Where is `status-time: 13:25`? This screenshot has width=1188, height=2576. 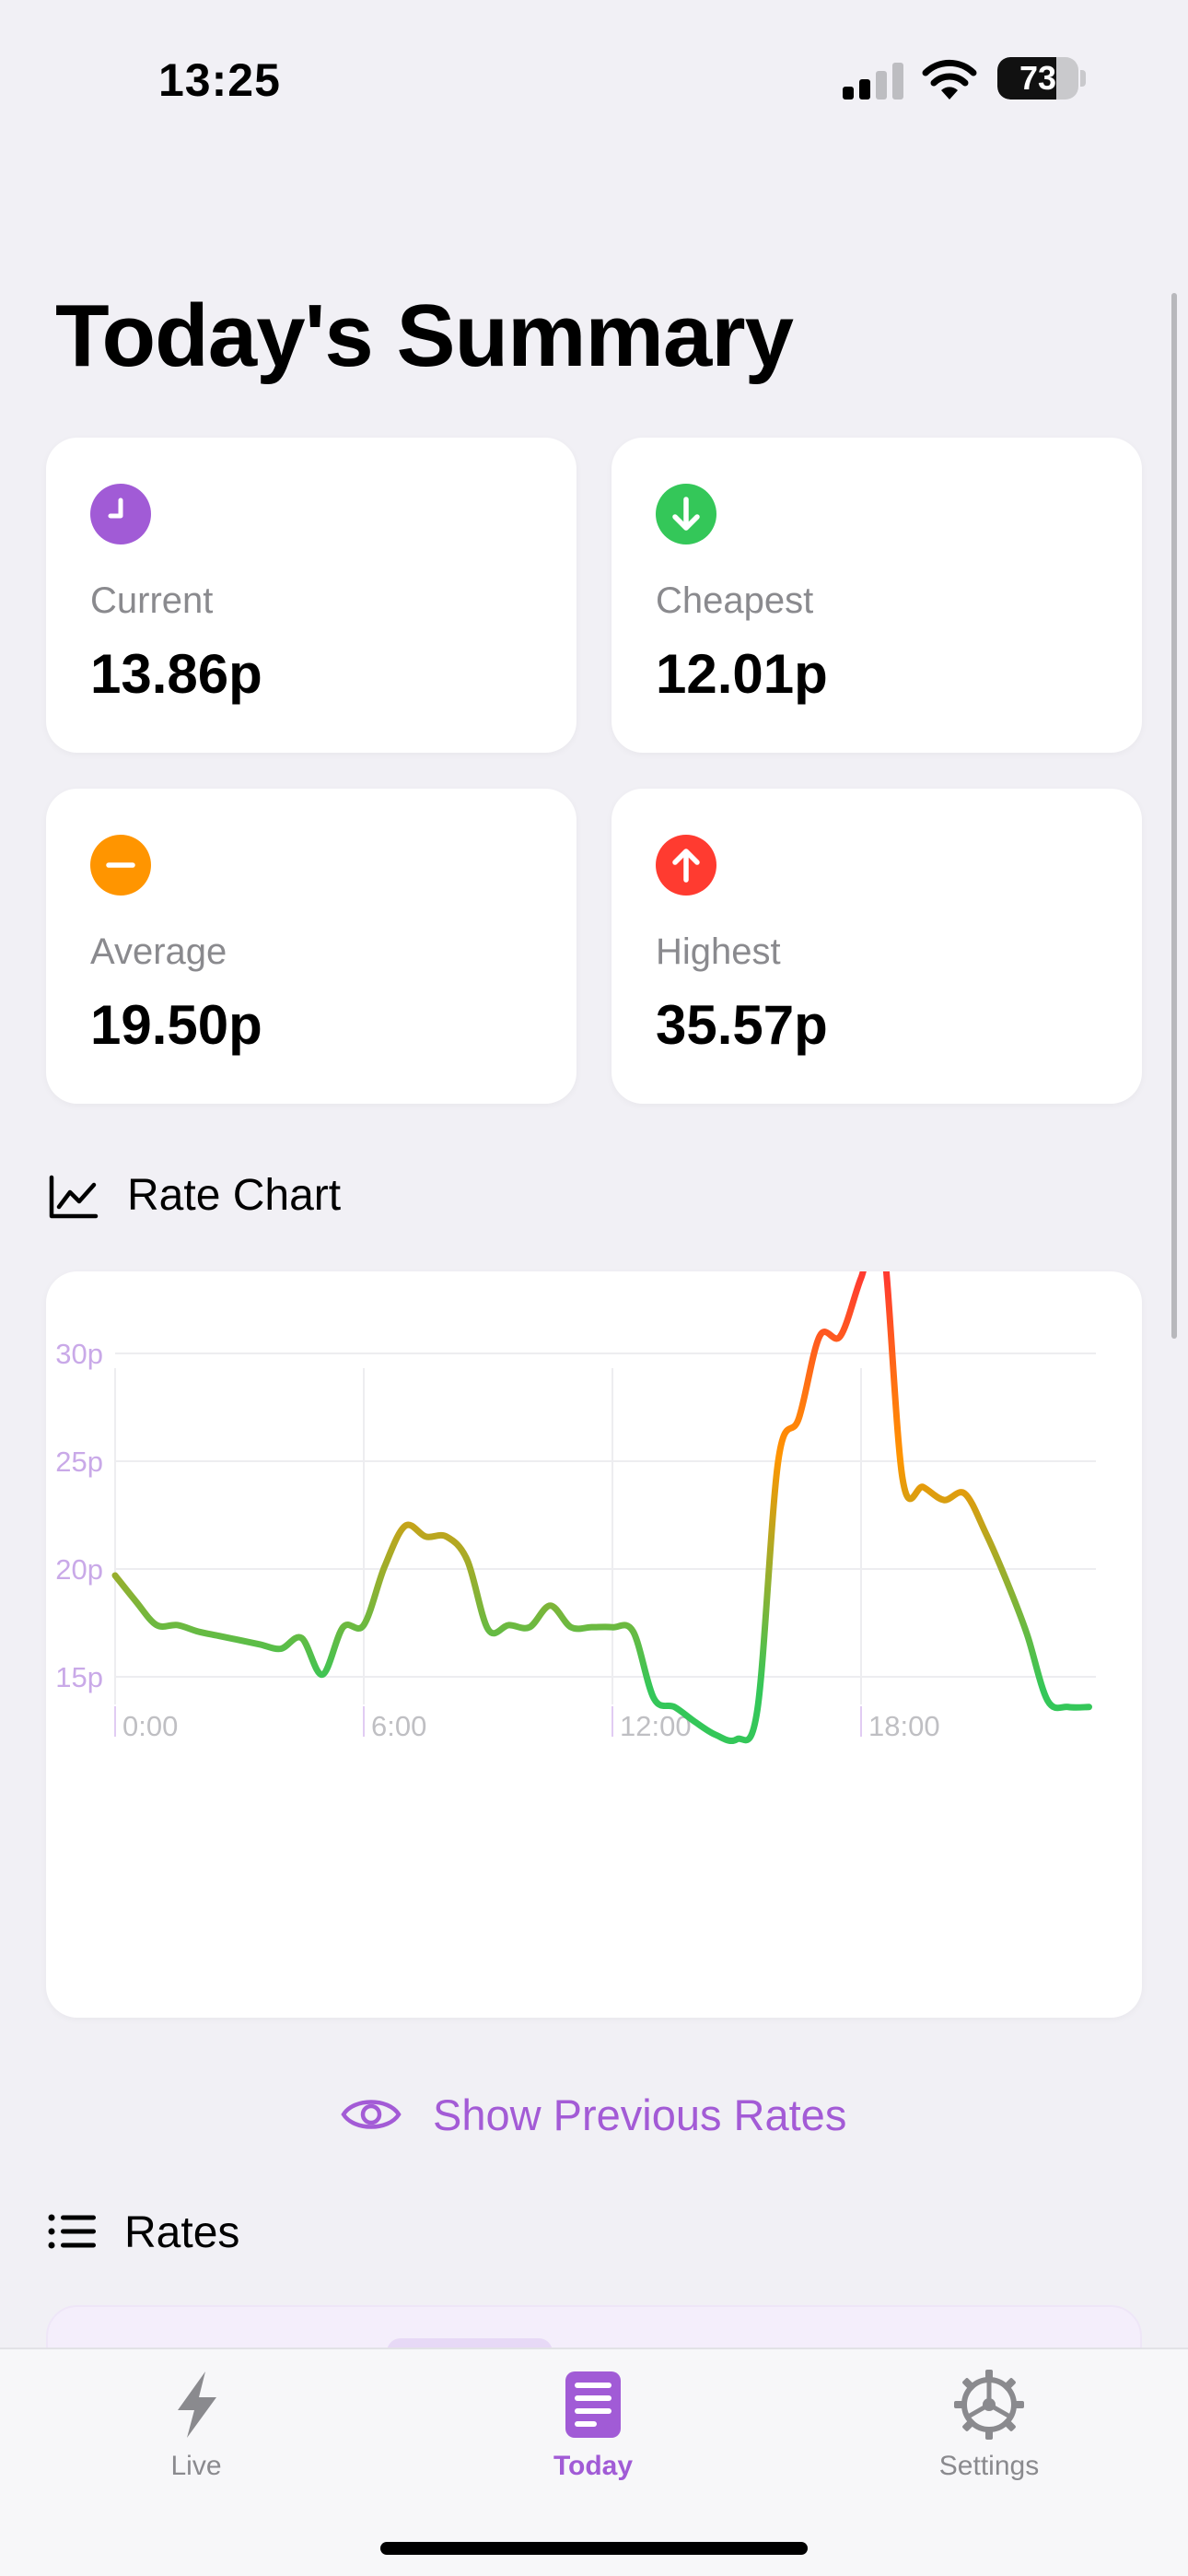
status-time: 13:25 is located at coordinates (219, 80).